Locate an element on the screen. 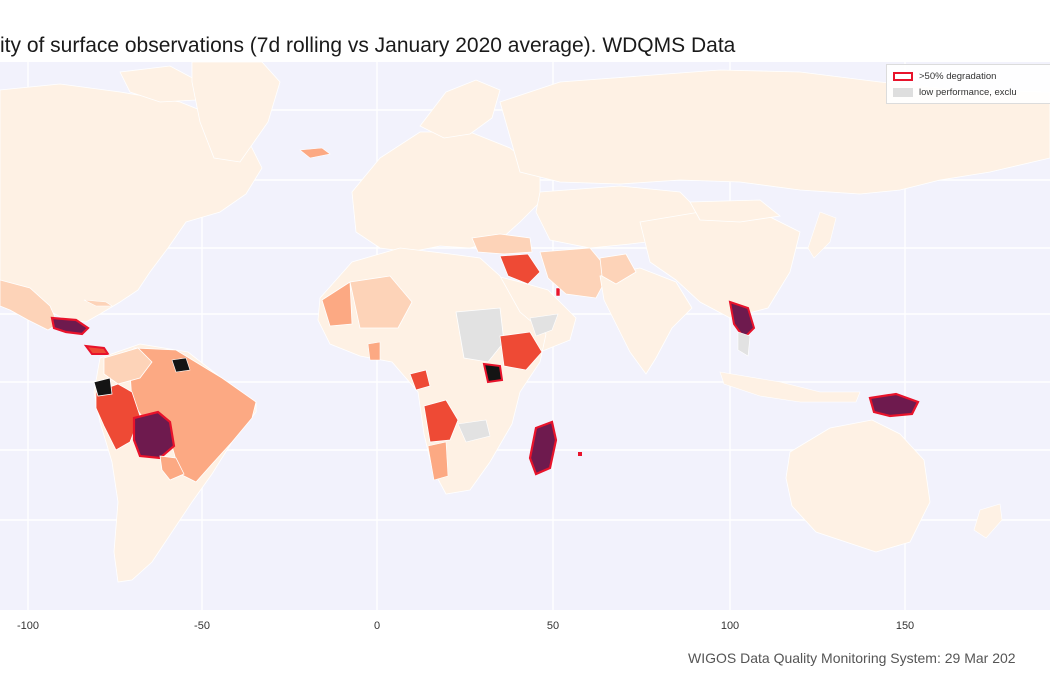 This screenshot has width=1050, height=700. x-tick-label: 100 is located at coordinates (730, 626).